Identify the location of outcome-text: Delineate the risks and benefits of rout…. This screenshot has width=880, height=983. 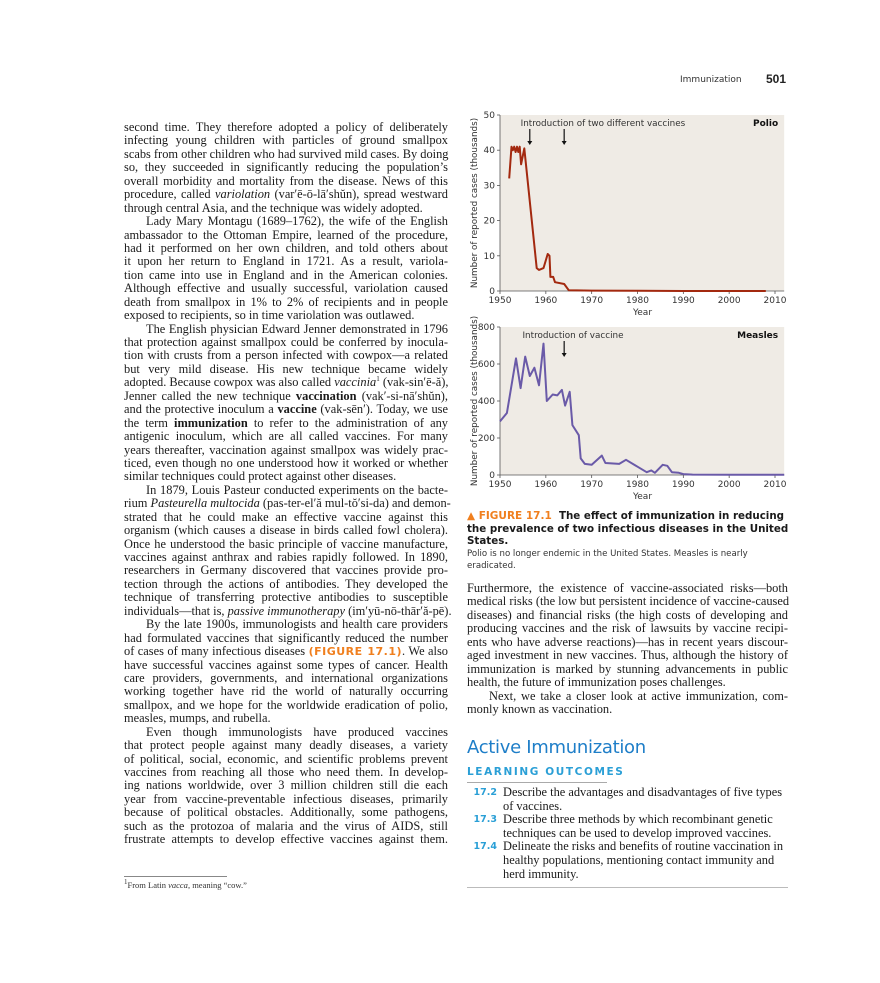
(643, 860).